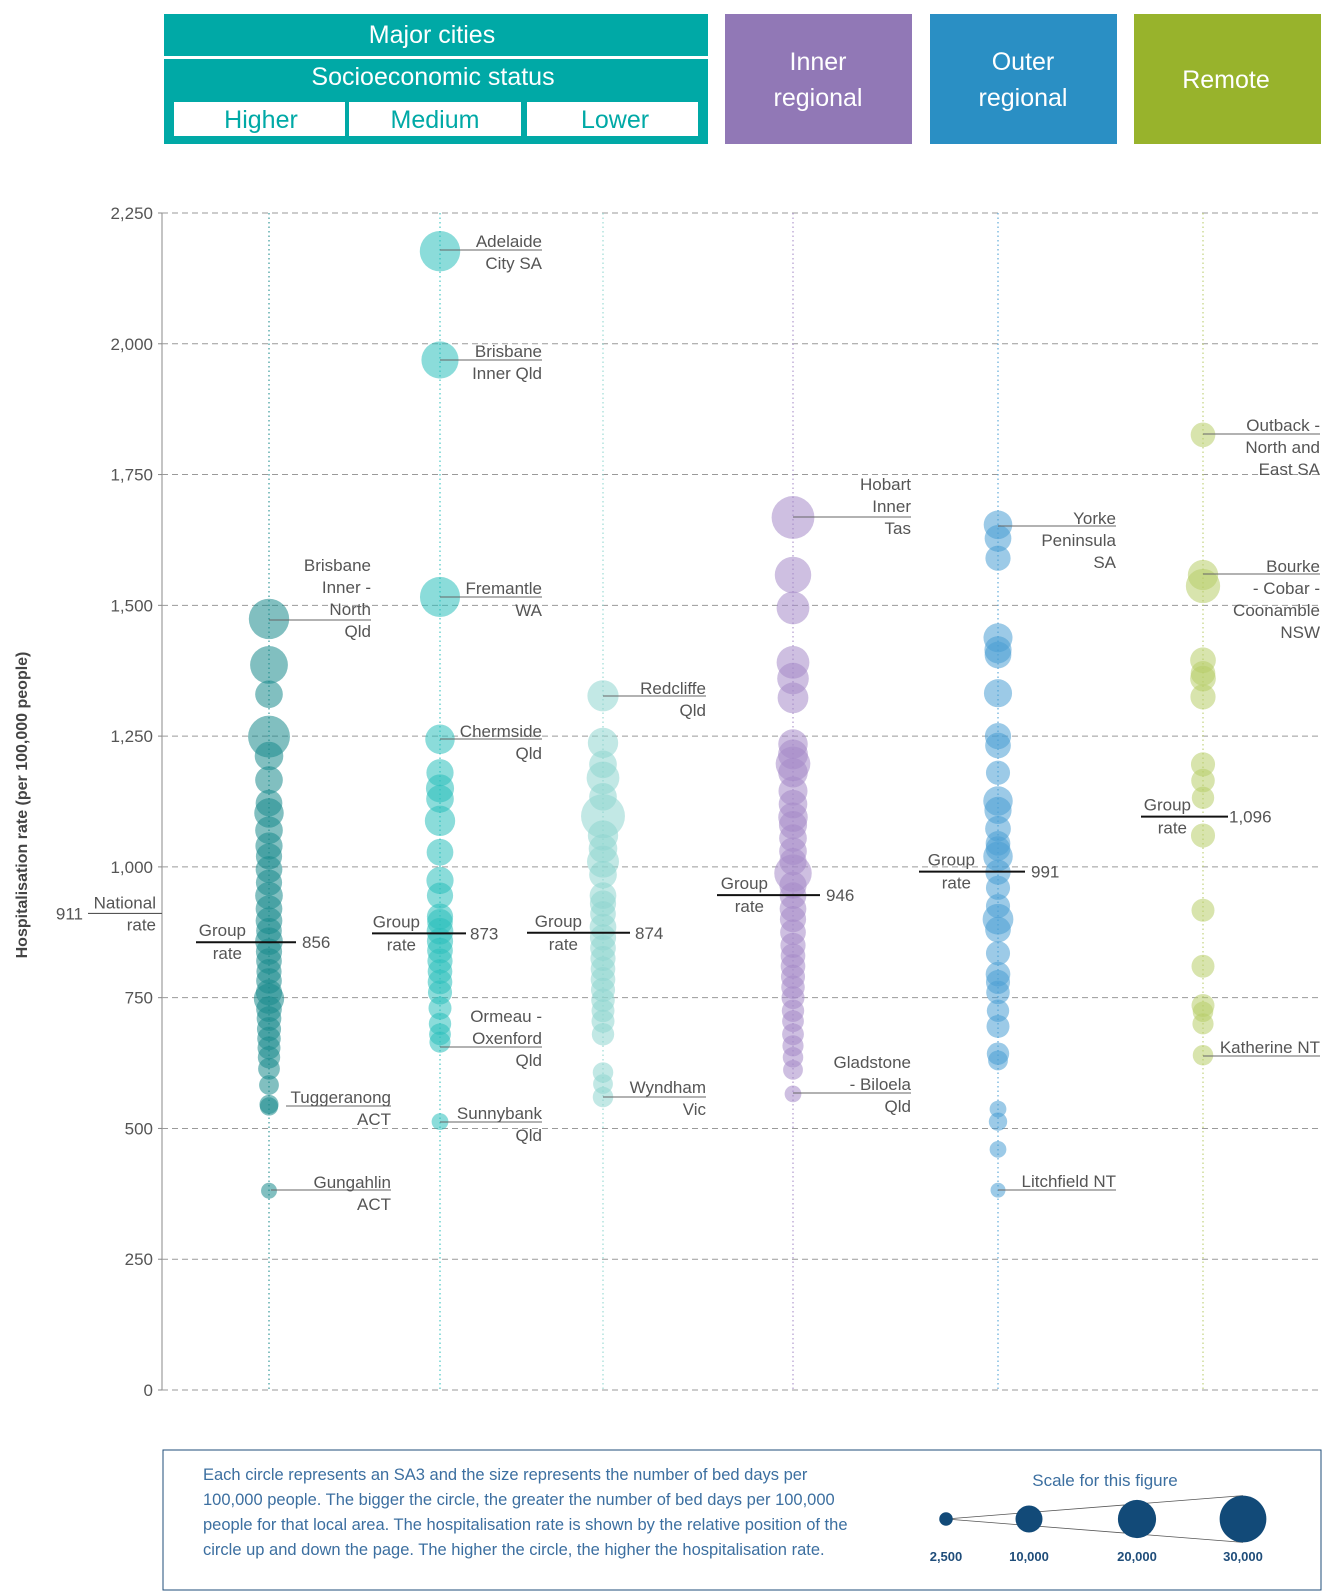 Image resolution: width=1344 pixels, height=1595 pixels. Describe the element at coordinates (509, 241) in the screenshot. I see `medium-callout-text-0-0: Adelaide` at that location.